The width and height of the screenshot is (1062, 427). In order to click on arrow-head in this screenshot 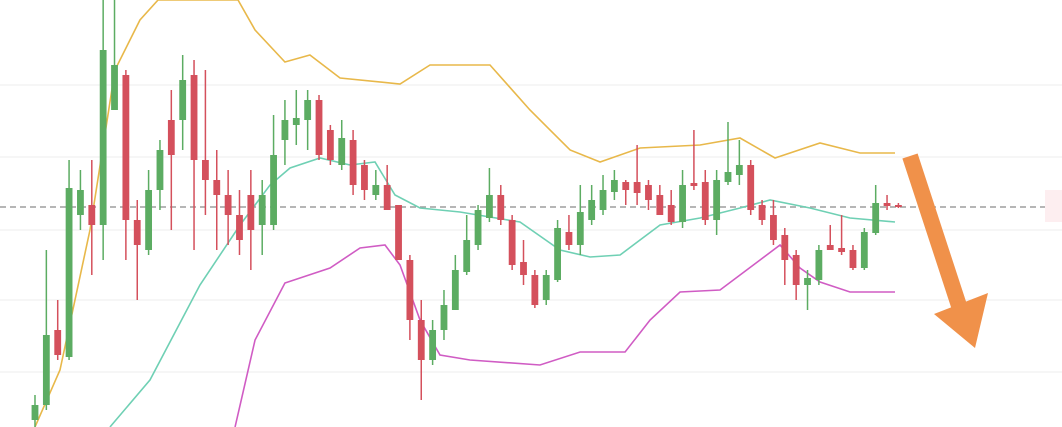, I will do `click(961, 320)`.